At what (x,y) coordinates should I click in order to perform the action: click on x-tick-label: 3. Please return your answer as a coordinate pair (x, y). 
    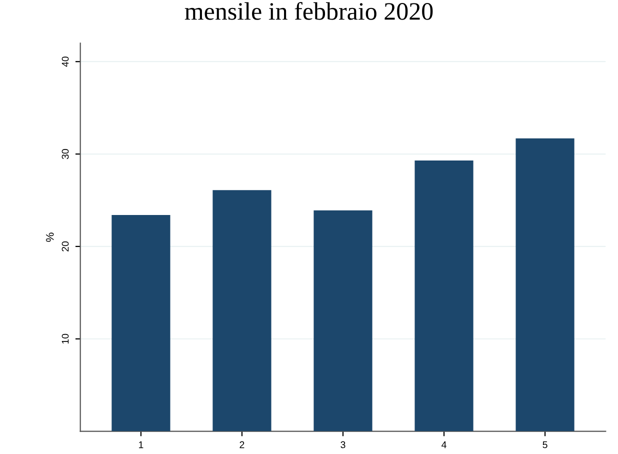
    Looking at the image, I should click on (343, 444).